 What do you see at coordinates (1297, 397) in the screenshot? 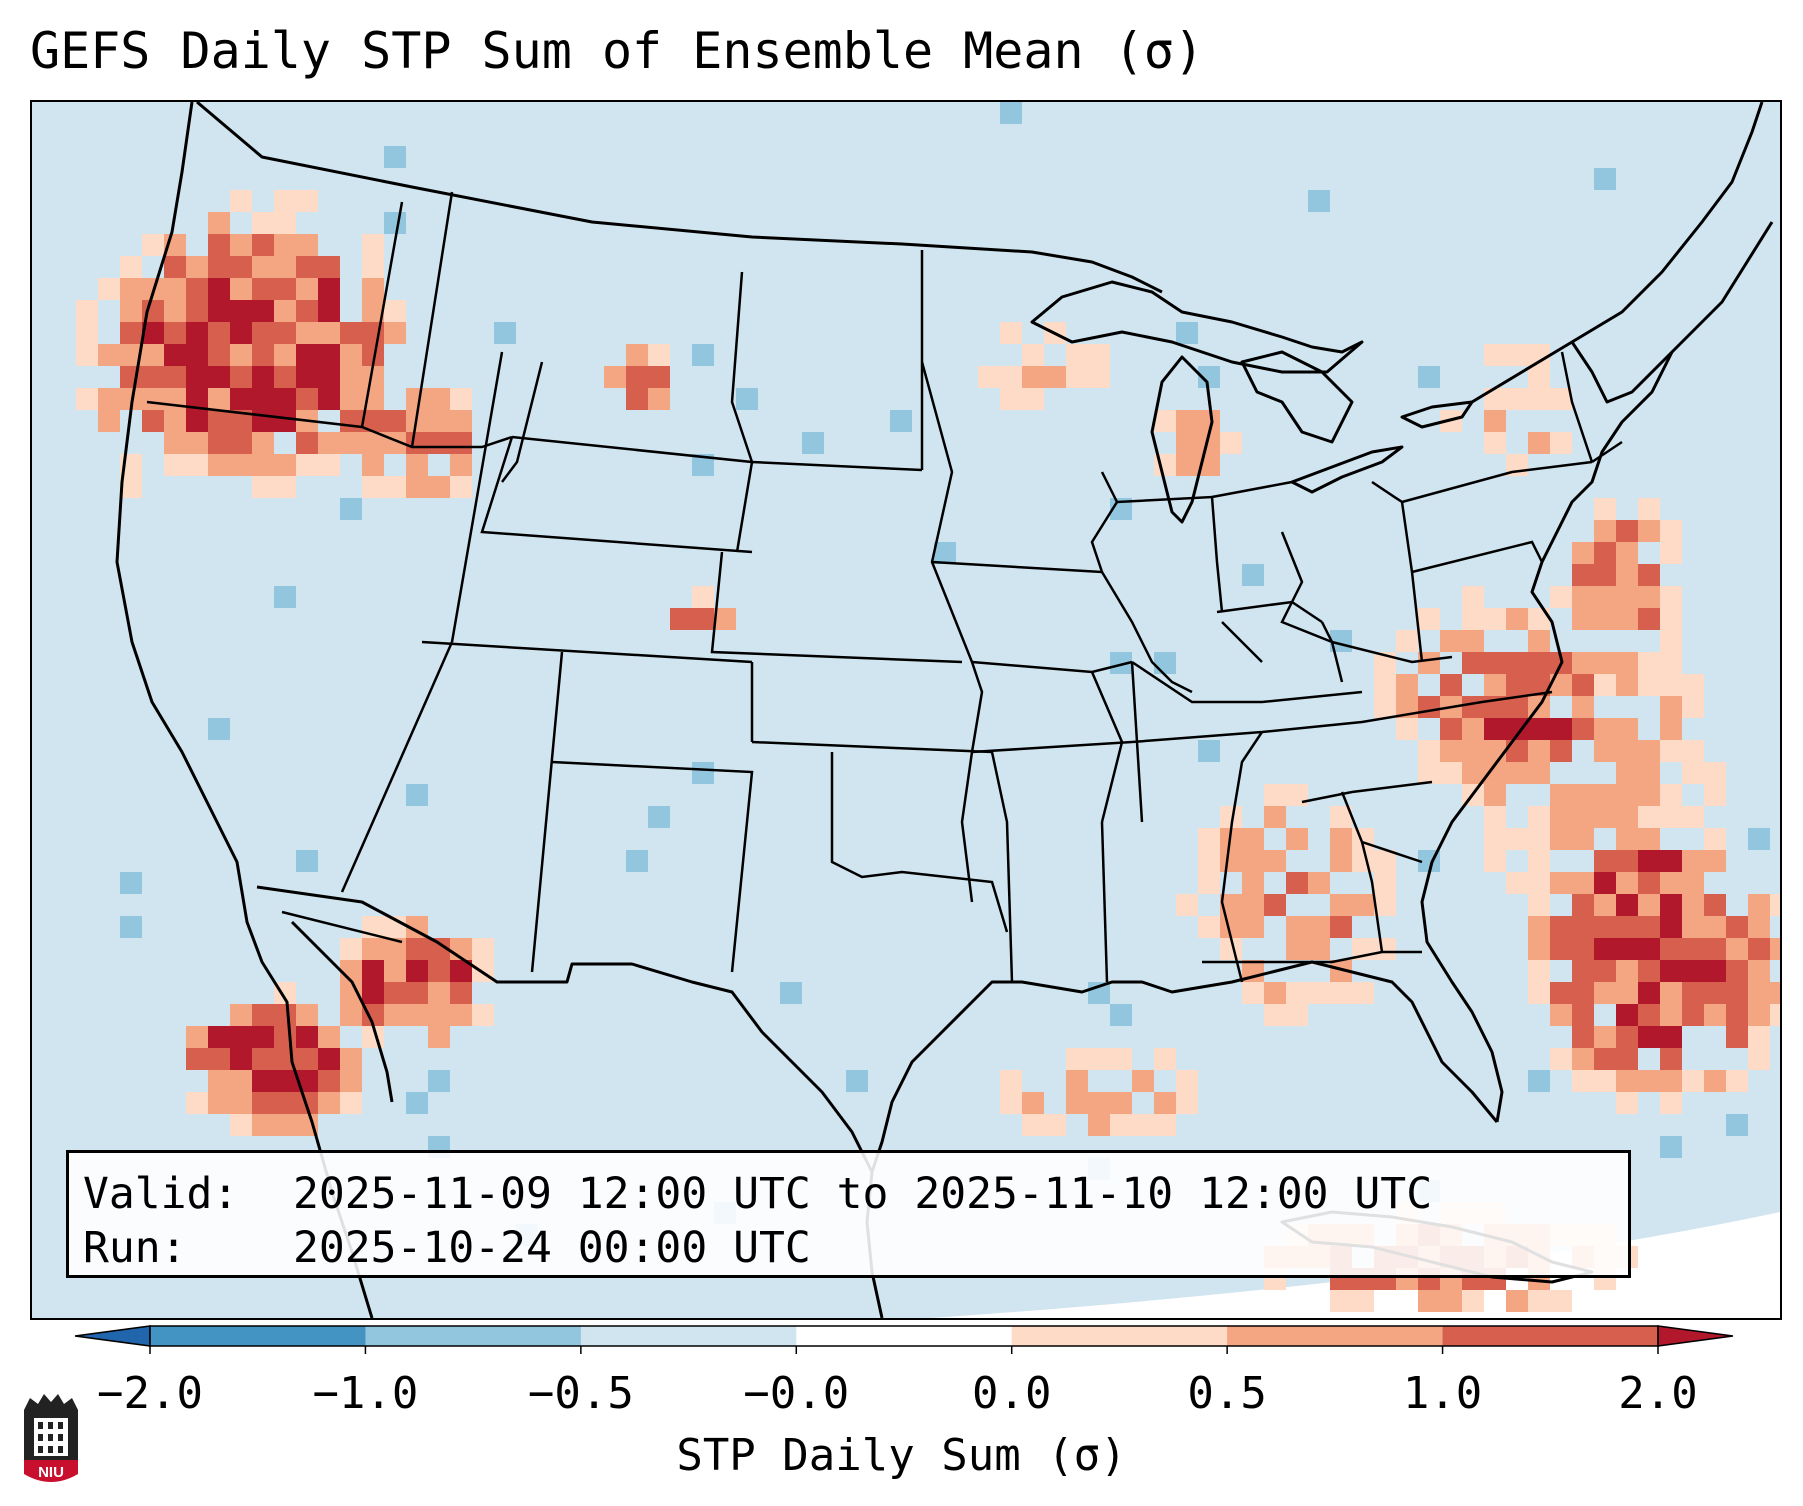
I see `lake-huron` at bounding box center [1297, 397].